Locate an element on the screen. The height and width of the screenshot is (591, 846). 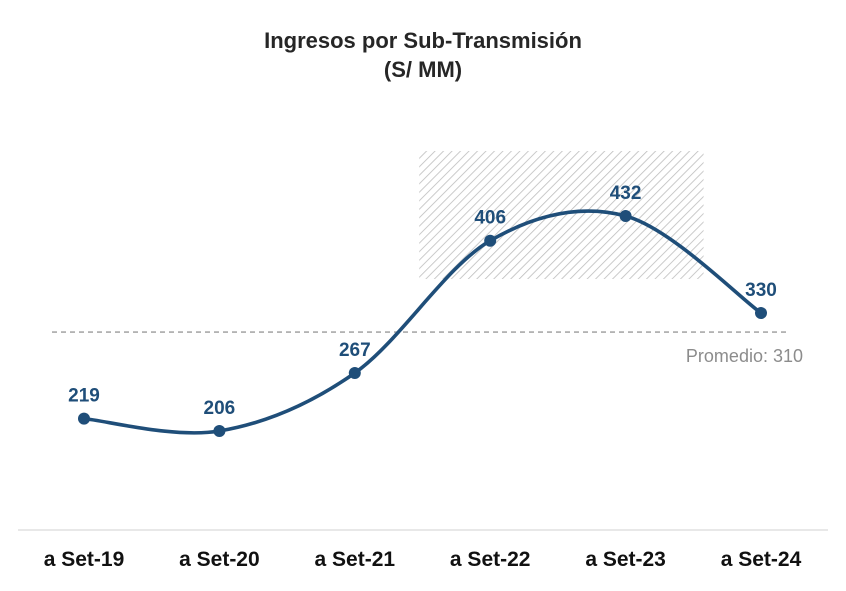
data-label-2: 206 is located at coordinates (220, 408).